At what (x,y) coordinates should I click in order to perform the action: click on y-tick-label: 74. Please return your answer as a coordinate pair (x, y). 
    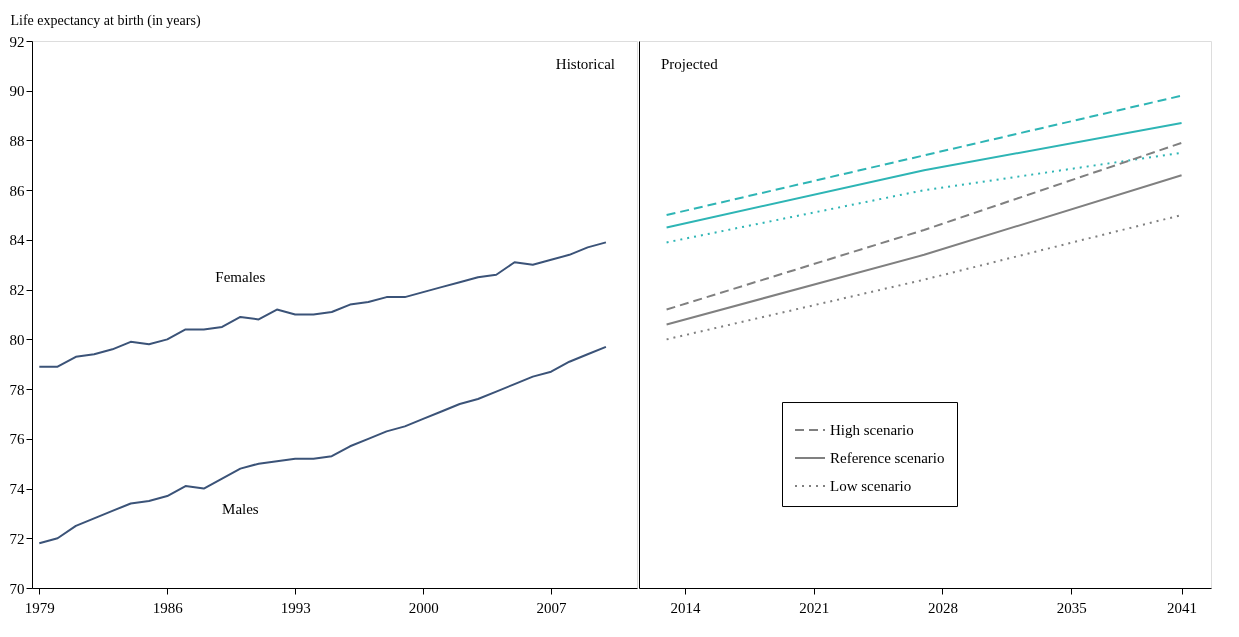
    Looking at the image, I should click on (17, 489).